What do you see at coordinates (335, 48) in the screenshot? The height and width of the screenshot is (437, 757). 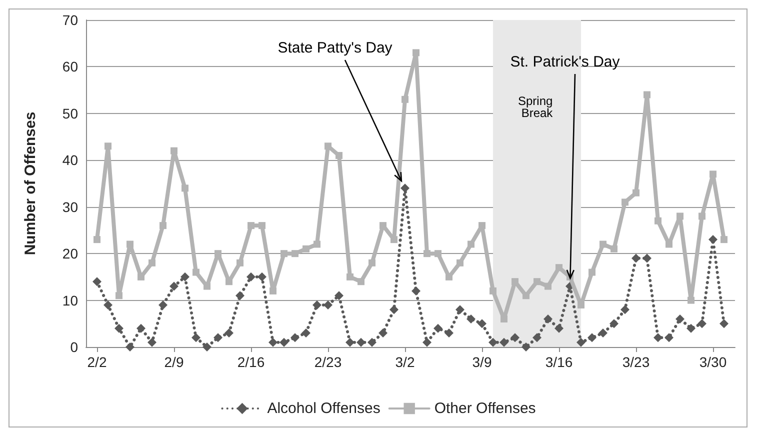 I see `annotation: State Patty's Day` at bounding box center [335, 48].